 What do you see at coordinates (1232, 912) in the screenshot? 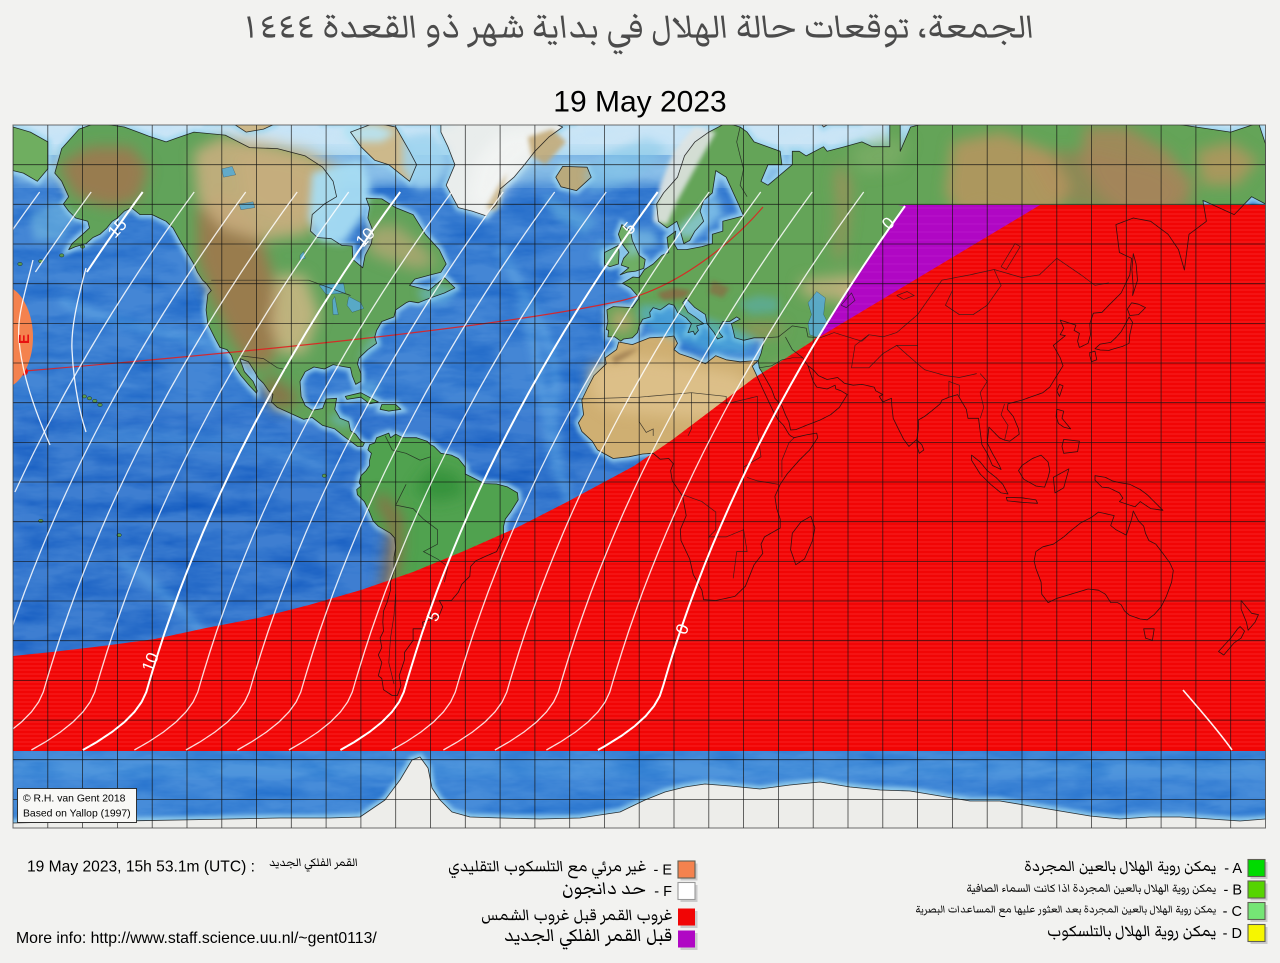
I see `svg-text: - C` at bounding box center [1232, 912].